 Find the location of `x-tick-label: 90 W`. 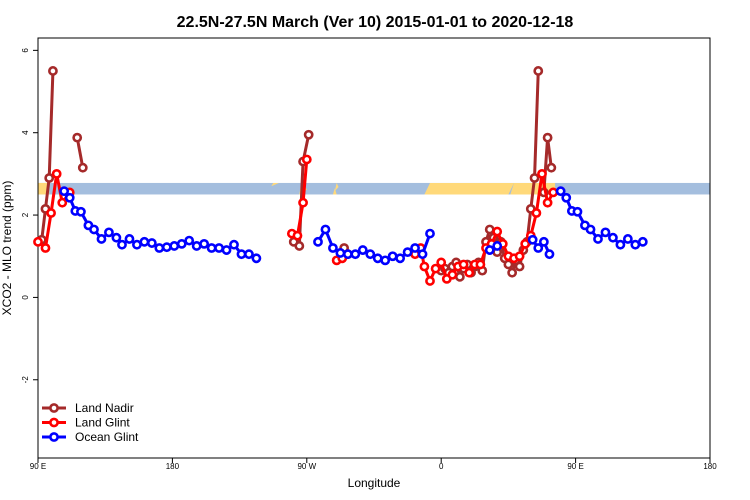

x-tick-label: 90 W is located at coordinates (306, 466).